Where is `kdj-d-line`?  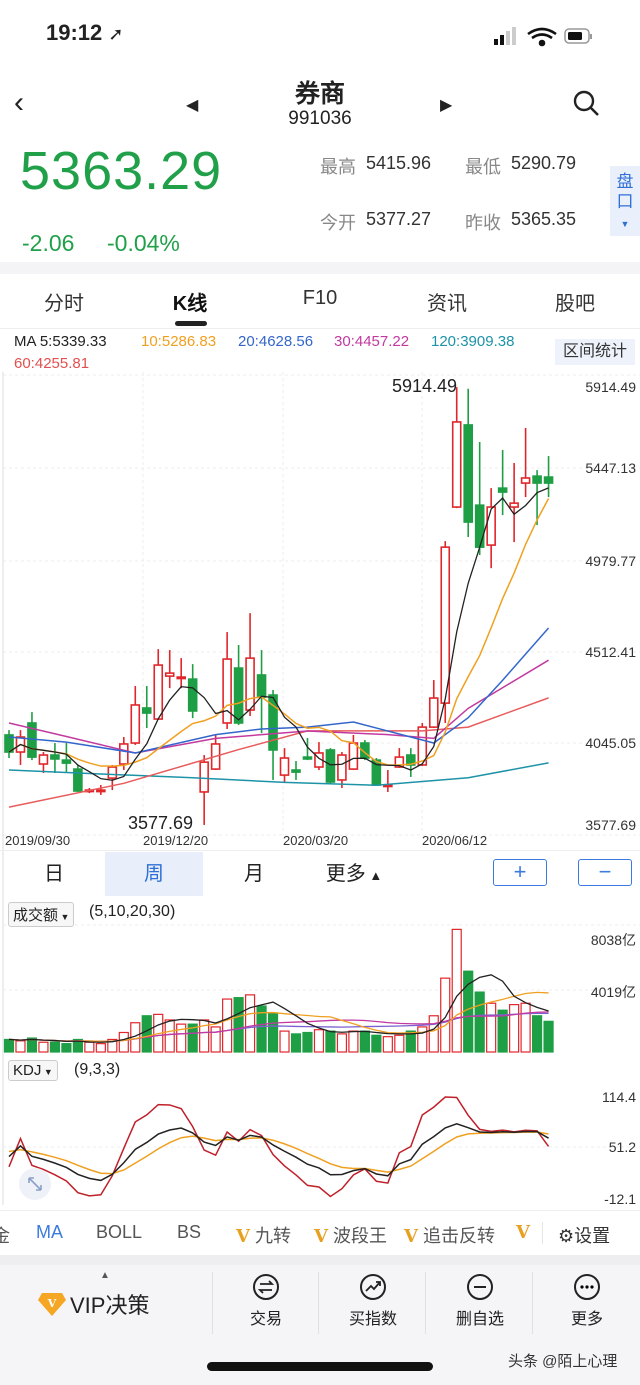 kdj-d-line is located at coordinates (278, 1153).